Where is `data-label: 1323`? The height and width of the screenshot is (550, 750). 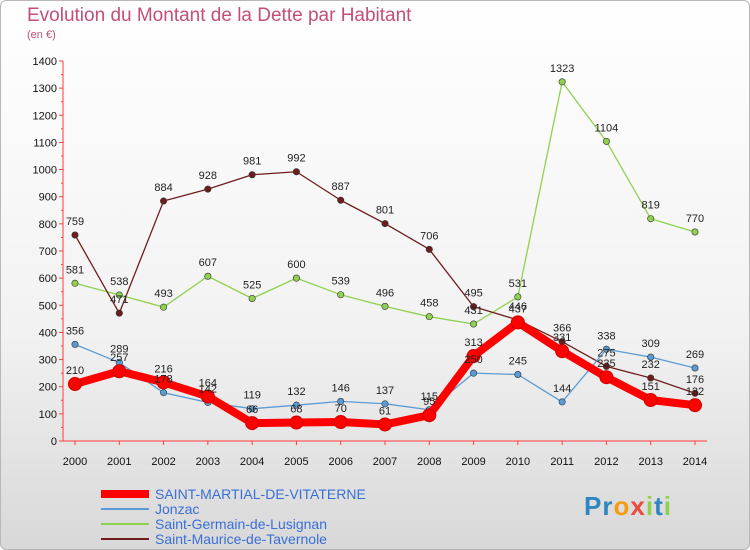
data-label: 1323 is located at coordinates (562, 69).